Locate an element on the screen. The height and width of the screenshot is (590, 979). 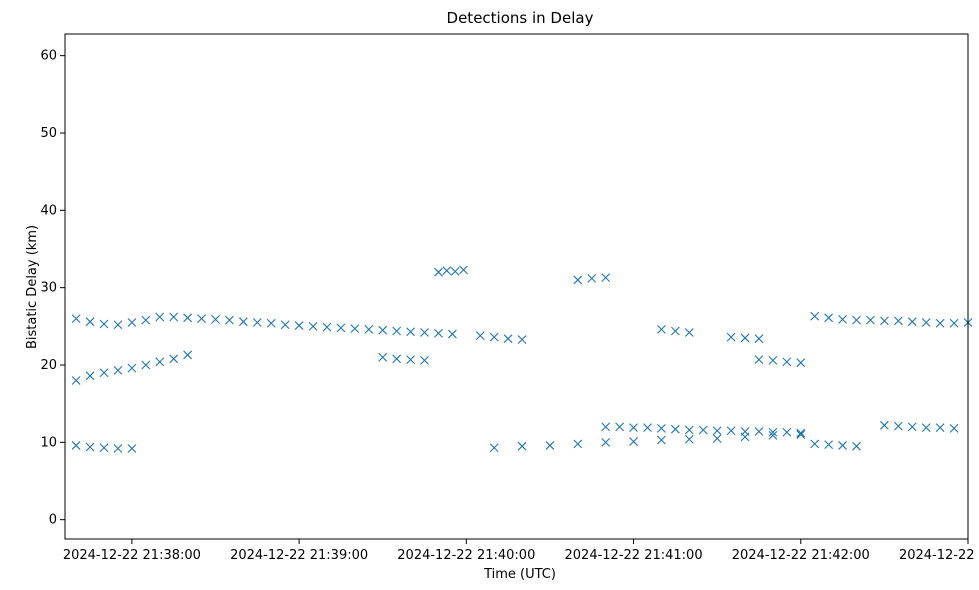
x-tick-label: 2024-12-22 21:43:00 is located at coordinates (939, 555).